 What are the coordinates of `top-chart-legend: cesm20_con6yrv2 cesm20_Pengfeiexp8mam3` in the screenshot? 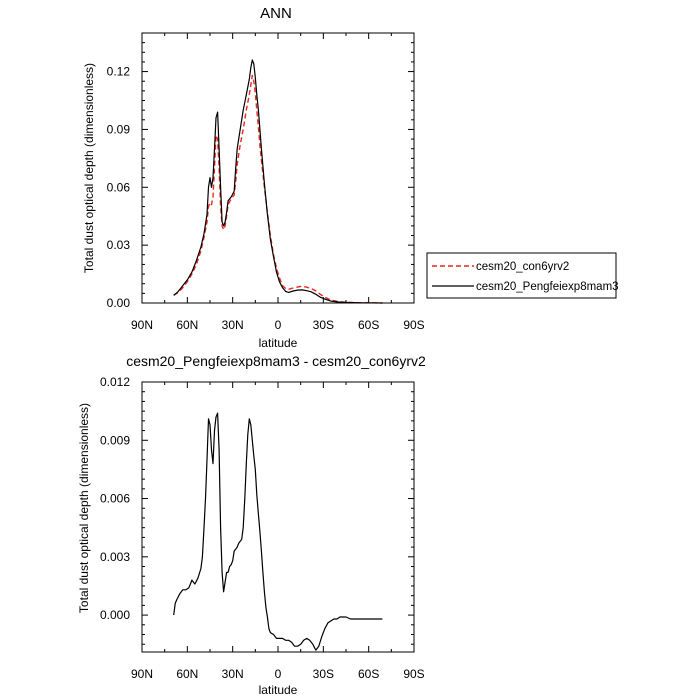 It's located at (522, 275).